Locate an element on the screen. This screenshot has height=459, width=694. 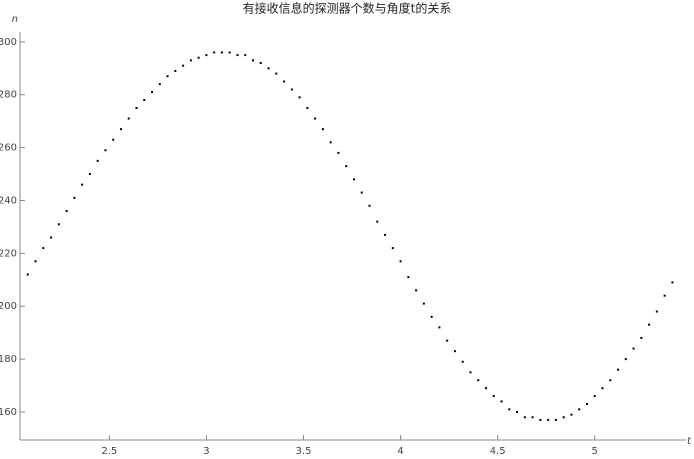
x-axis-label: t is located at coordinates (689, 441).